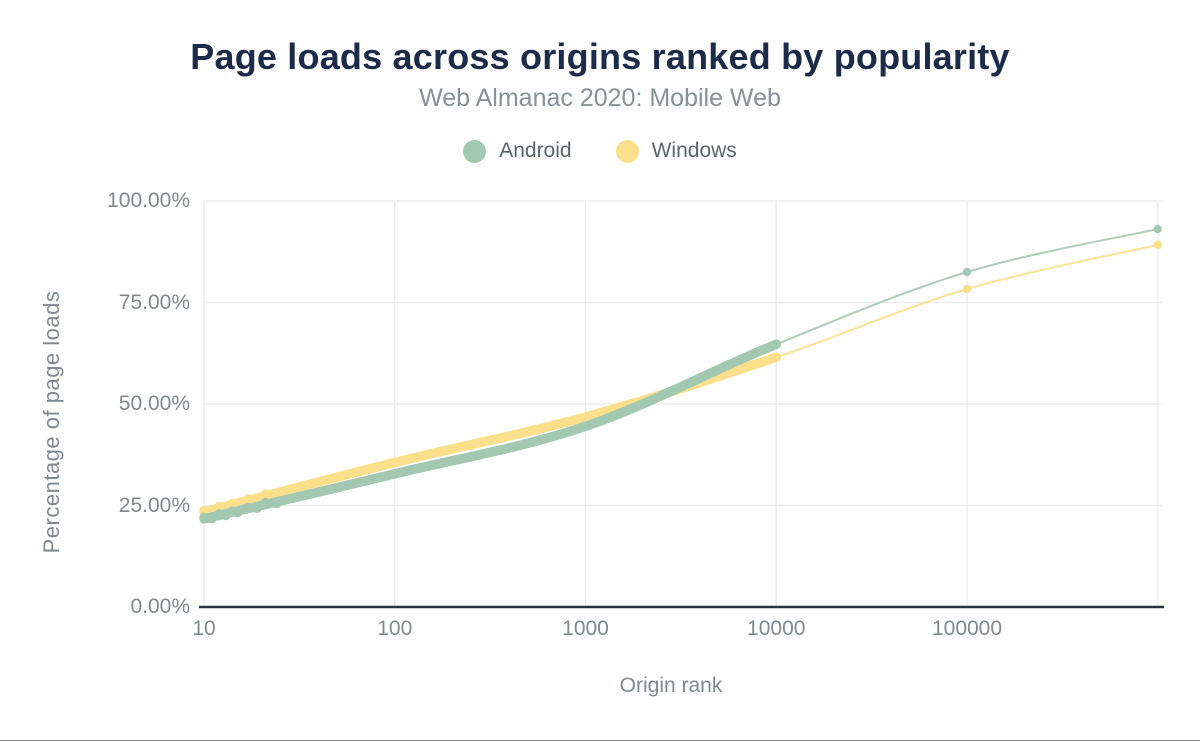  Describe the element at coordinates (600, 740) in the screenshot. I see `bottom-edge-line` at that location.